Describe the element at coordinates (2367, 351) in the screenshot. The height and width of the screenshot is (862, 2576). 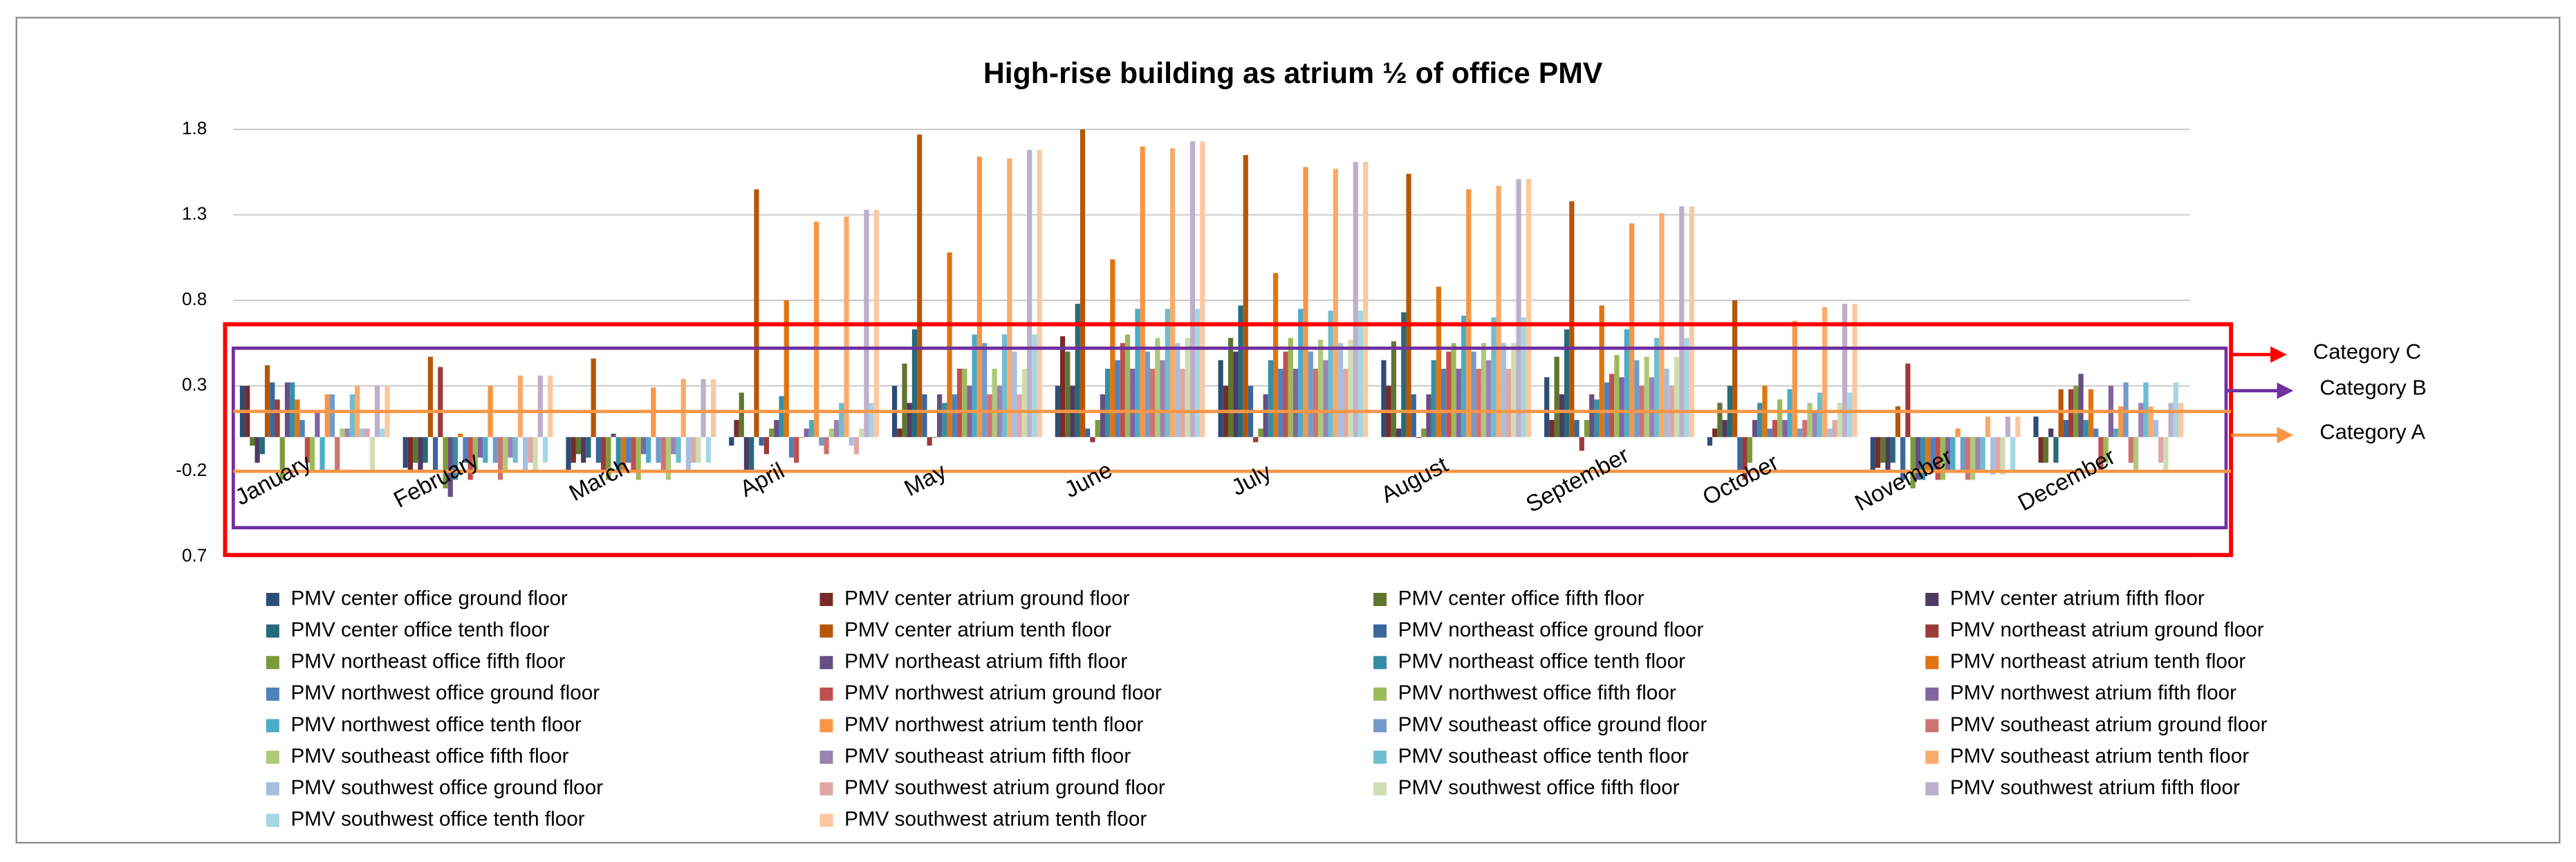
I see `band-label: Category C` at that location.